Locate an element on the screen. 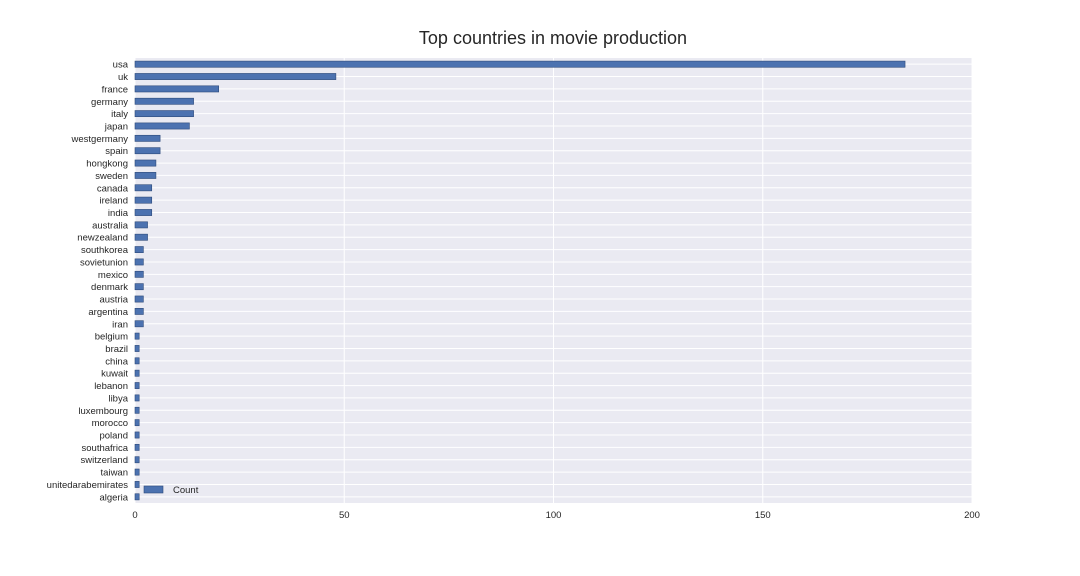  y-tick-label: iran is located at coordinates (120, 324).